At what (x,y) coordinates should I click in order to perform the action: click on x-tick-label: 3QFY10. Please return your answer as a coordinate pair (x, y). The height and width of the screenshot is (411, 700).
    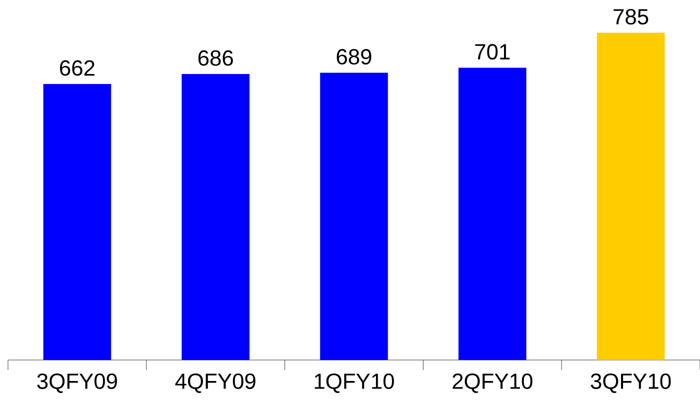
    Looking at the image, I should click on (630, 383).